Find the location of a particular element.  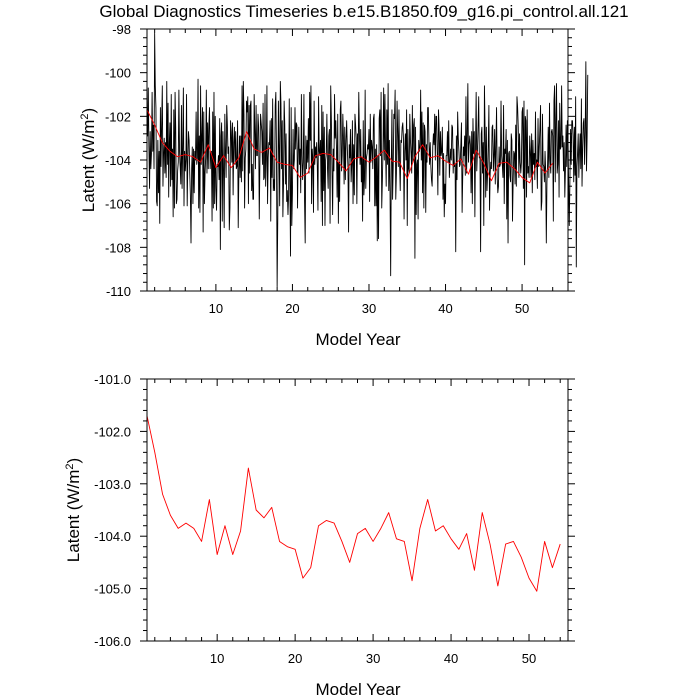

panel-monthly-ylabel: Latent (W/m2) is located at coordinates (88, 160).